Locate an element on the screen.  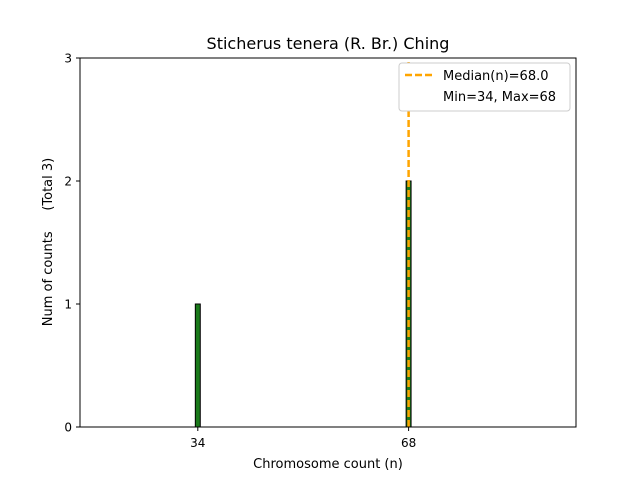
y-tick-label: 0 is located at coordinates (68, 428).